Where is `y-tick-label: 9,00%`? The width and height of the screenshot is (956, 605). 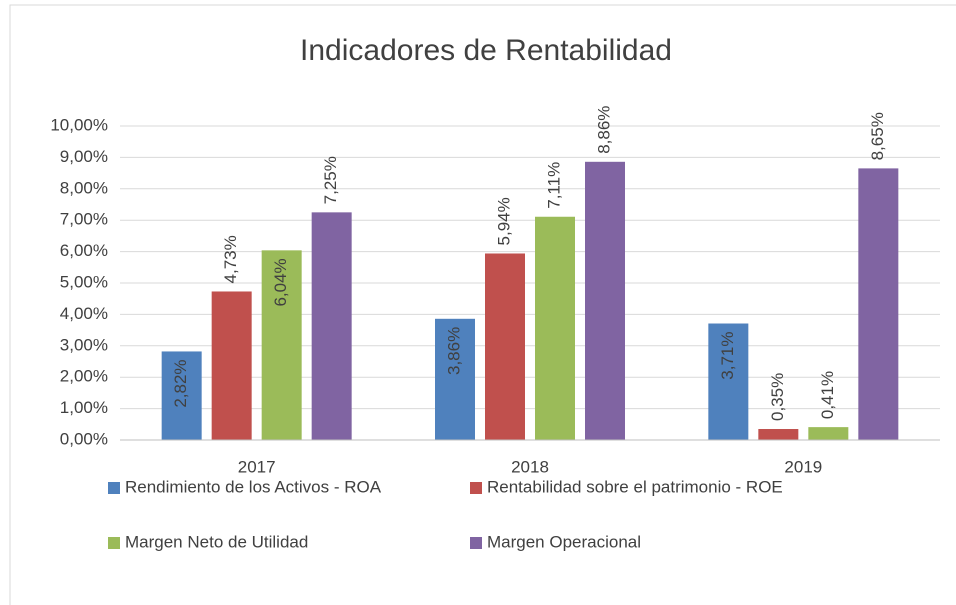
y-tick-label: 9,00% is located at coordinates (84, 156).